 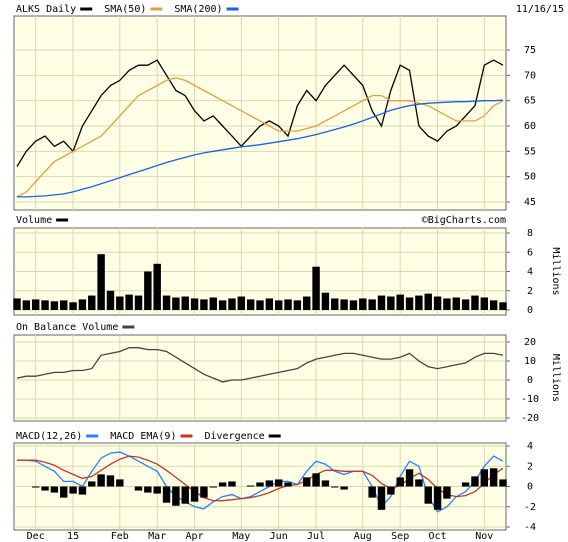 I want to click on x-tick-label: Jul, so click(x=316, y=536).